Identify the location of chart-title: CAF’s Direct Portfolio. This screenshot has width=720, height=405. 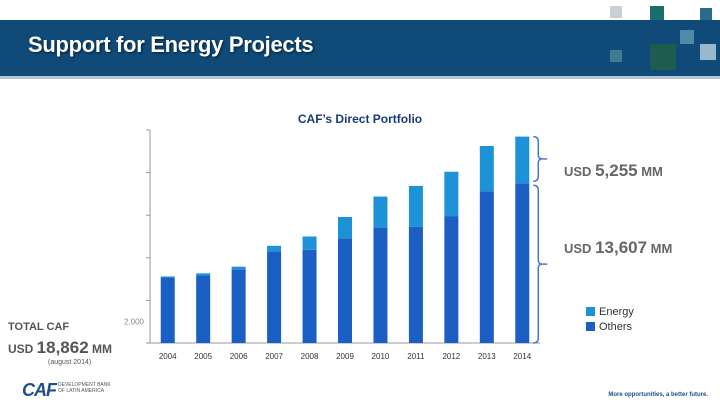
(360, 119).